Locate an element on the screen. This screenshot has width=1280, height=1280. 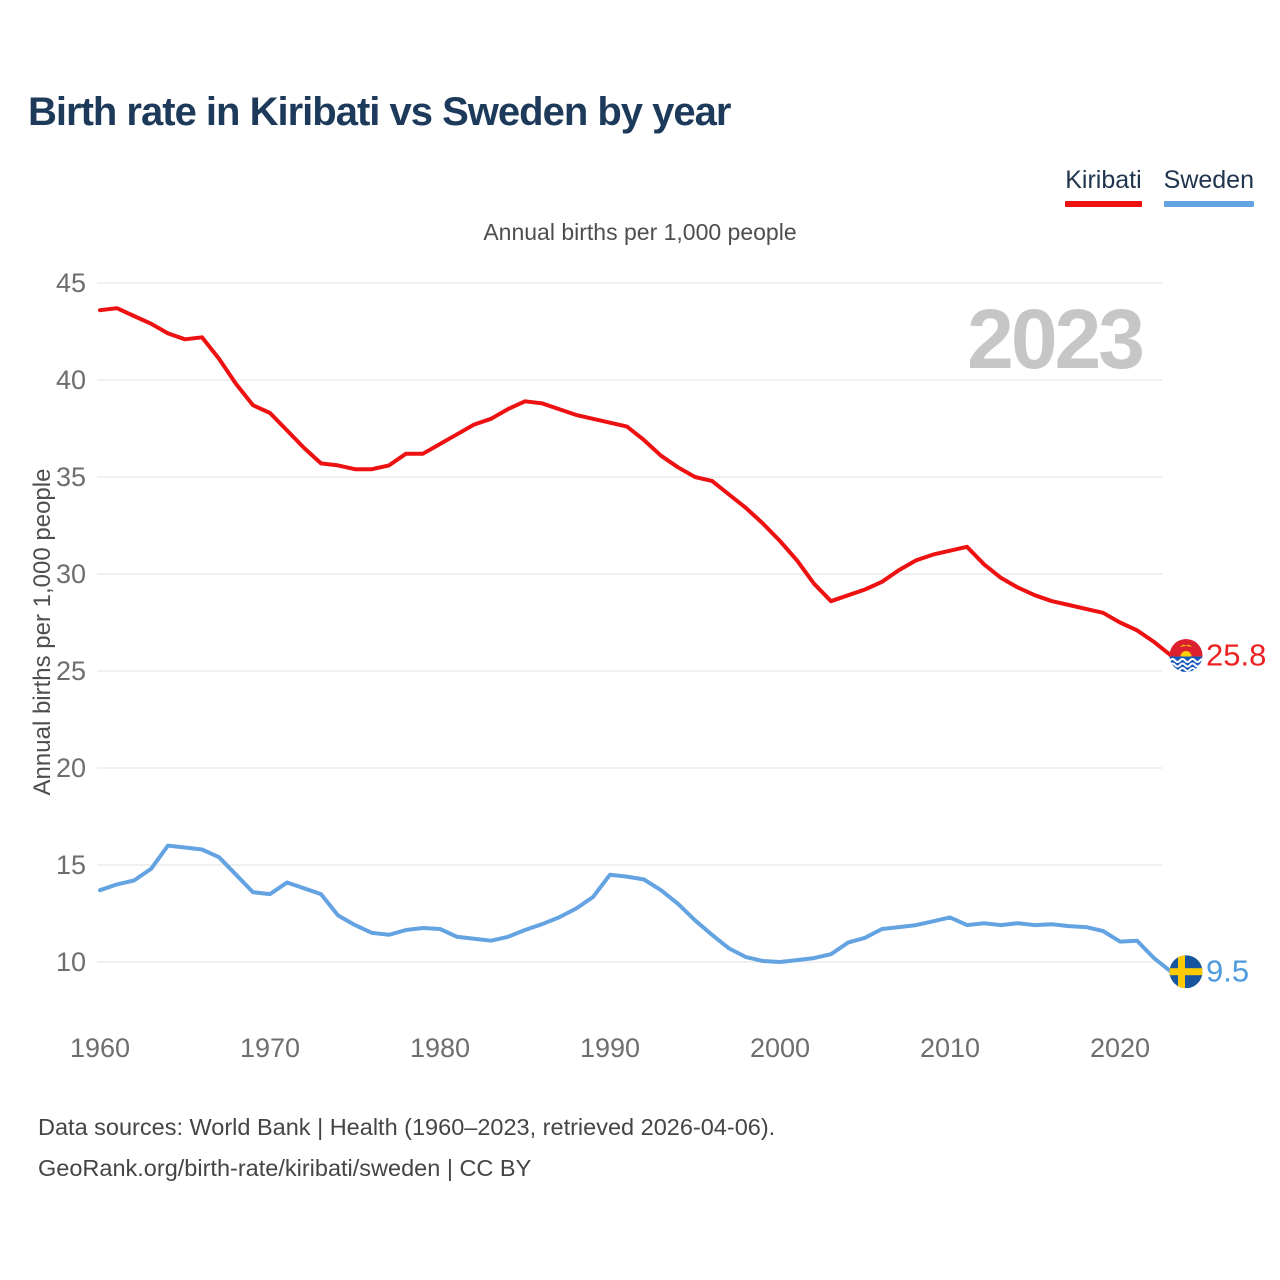
legend-item-kiribati: Kiribati is located at coordinates (1103, 186).